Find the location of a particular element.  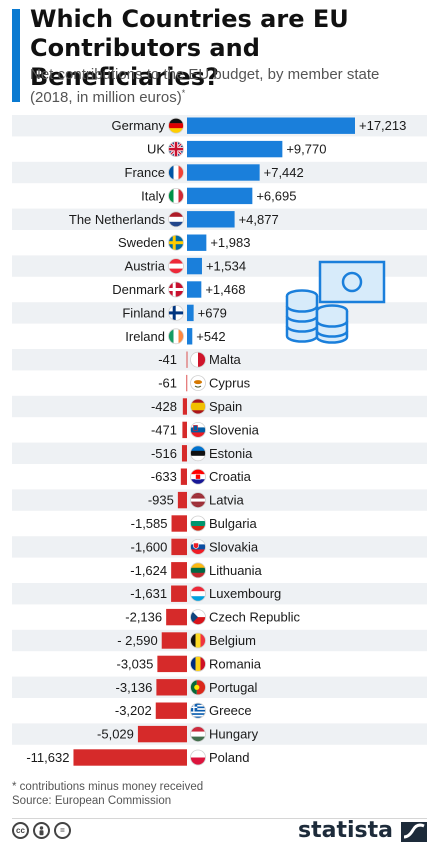

flag-portugal-icon is located at coordinates (198, 687).